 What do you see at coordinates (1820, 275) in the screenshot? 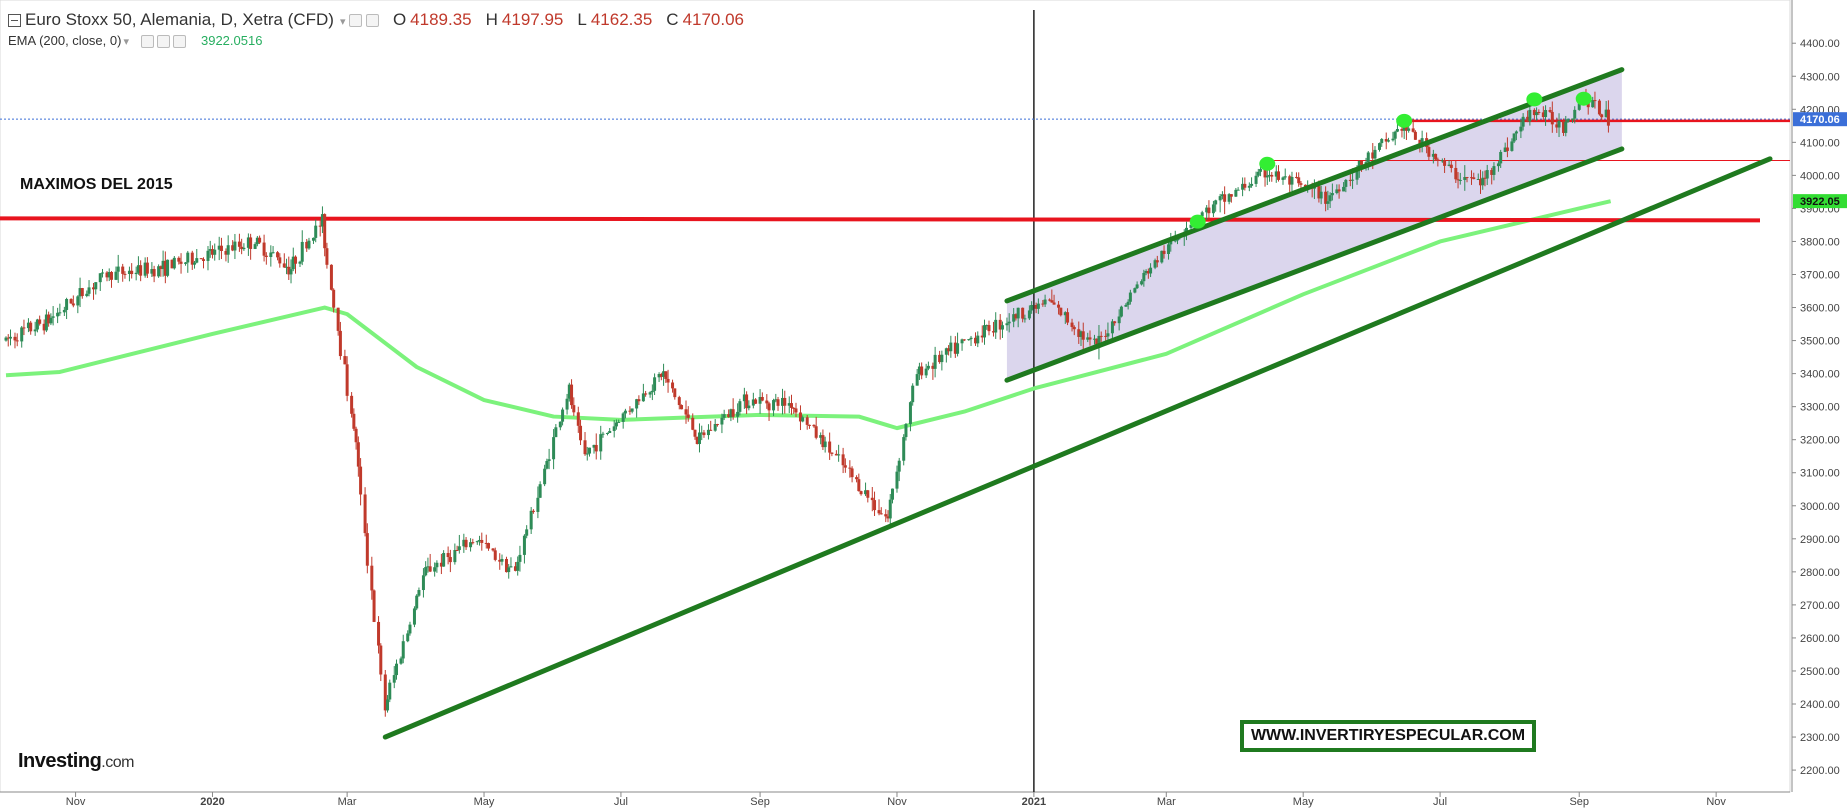
I see `y-tick-label: 3700.00` at bounding box center [1820, 275].